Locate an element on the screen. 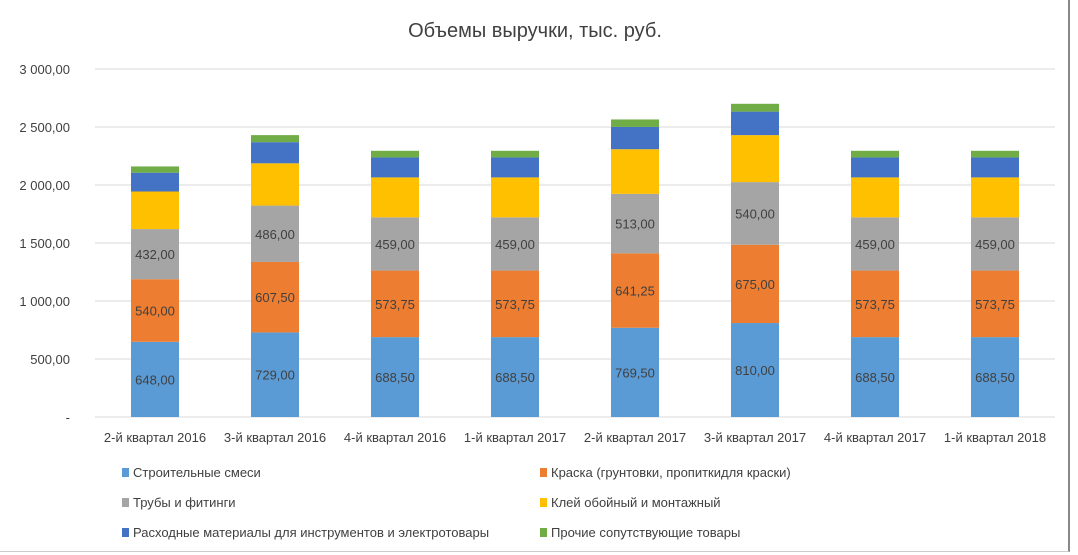 Image resolution: width=1078 pixels, height=555 pixels. data-label: 729,00 is located at coordinates (275, 375).